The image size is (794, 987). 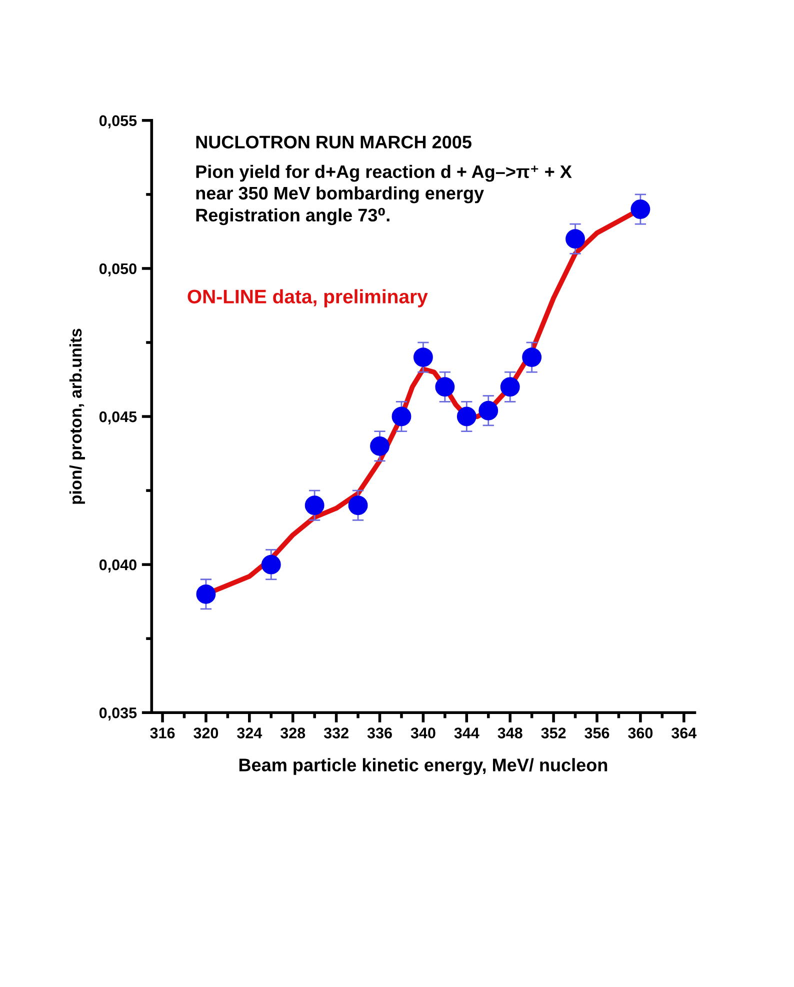 What do you see at coordinates (118, 121) in the screenshot?
I see `y-tick-label: 0,055` at bounding box center [118, 121].